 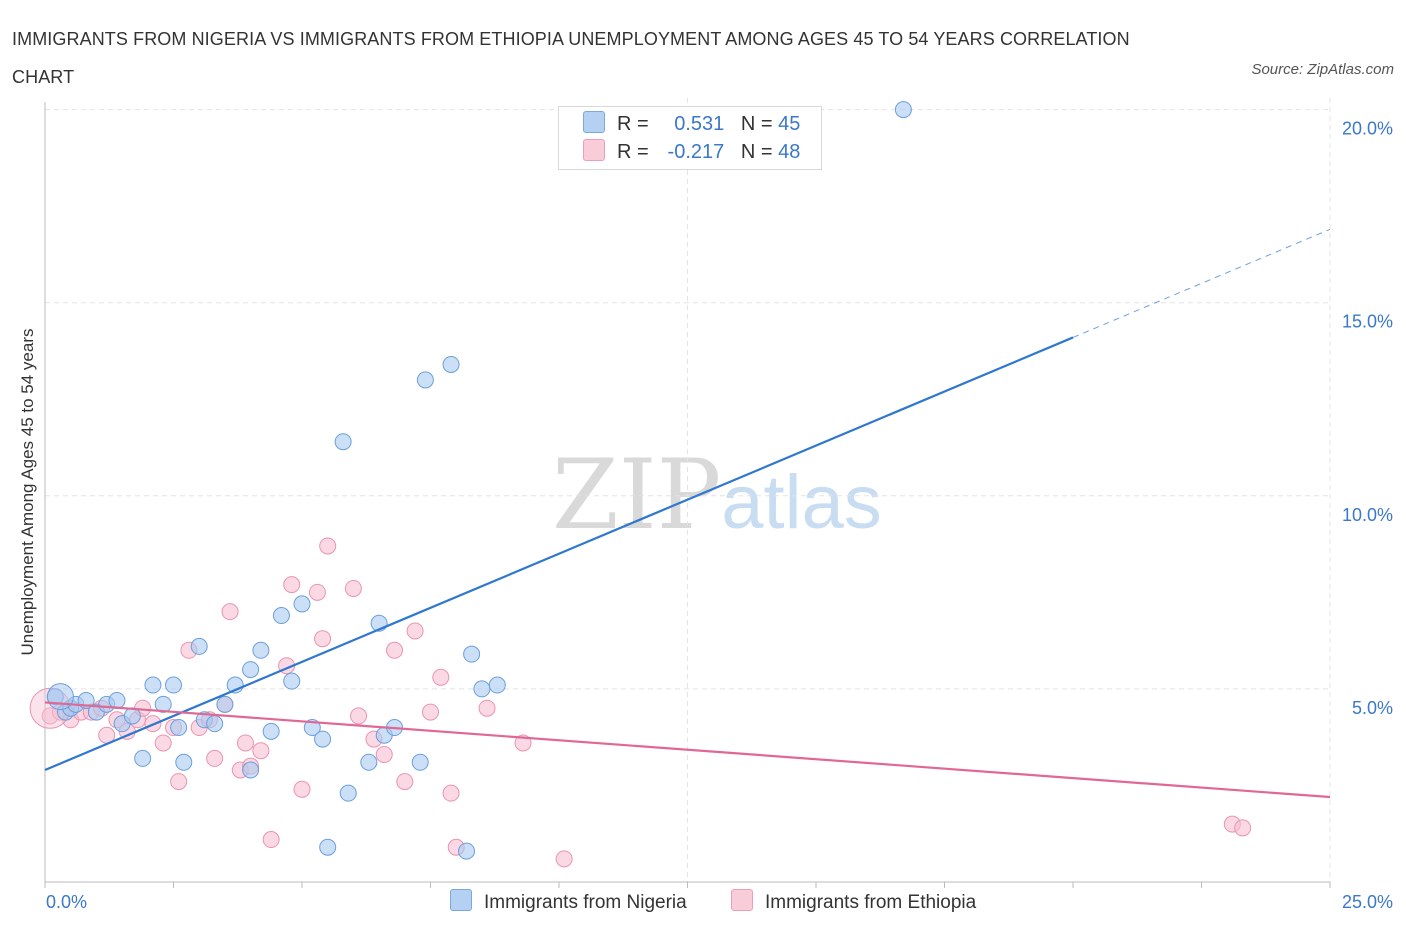 What do you see at coordinates (633, 124) in the screenshot?
I see `nigeria-r-label: R =` at bounding box center [633, 124].